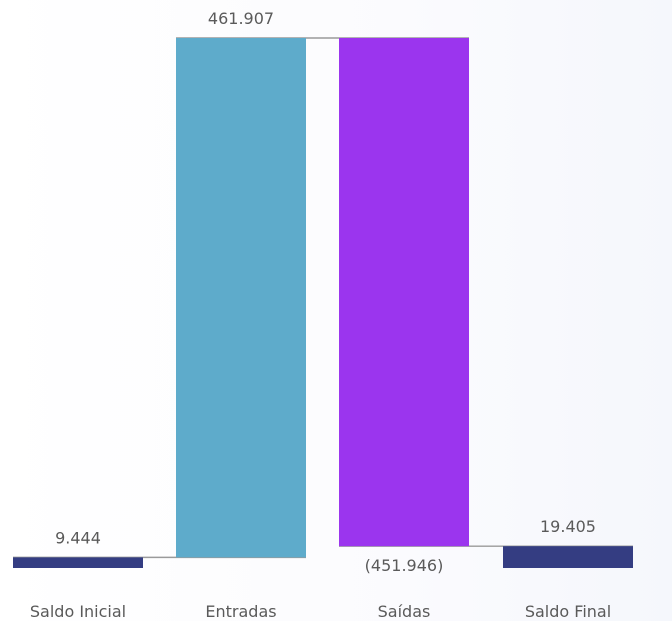 The width and height of the screenshot is (672, 625). I want to click on category-label-1: Saldo Inicial, so click(78, 611).